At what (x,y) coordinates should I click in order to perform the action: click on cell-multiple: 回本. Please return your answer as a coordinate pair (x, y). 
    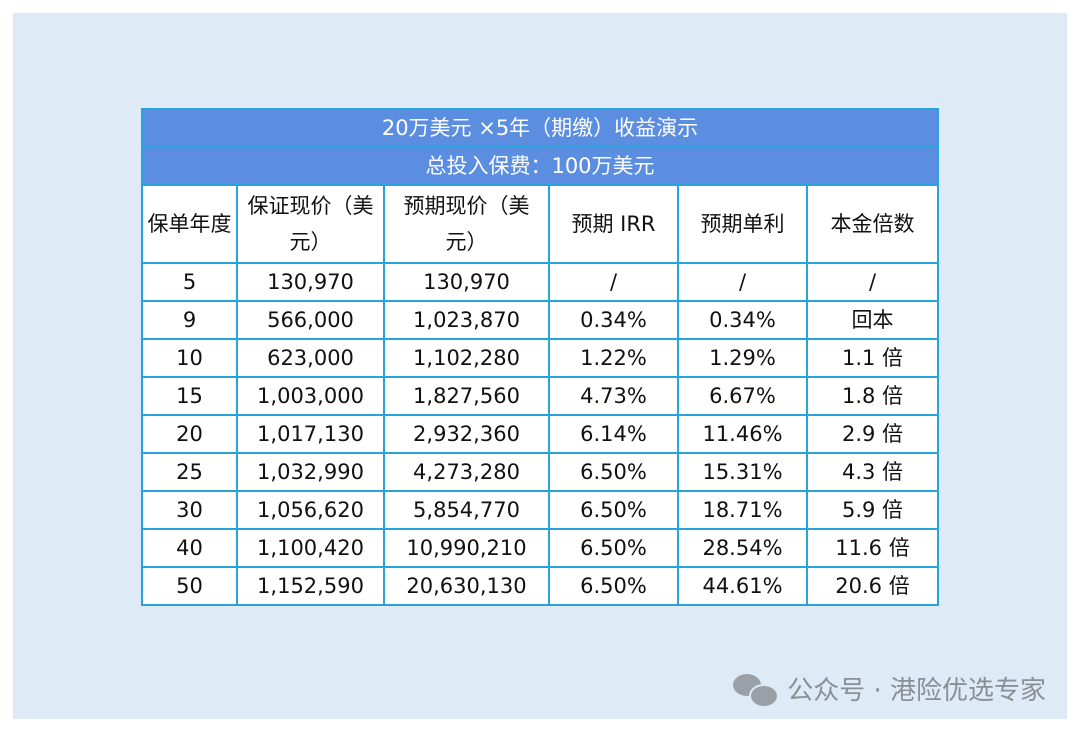
    Looking at the image, I should click on (872, 320).